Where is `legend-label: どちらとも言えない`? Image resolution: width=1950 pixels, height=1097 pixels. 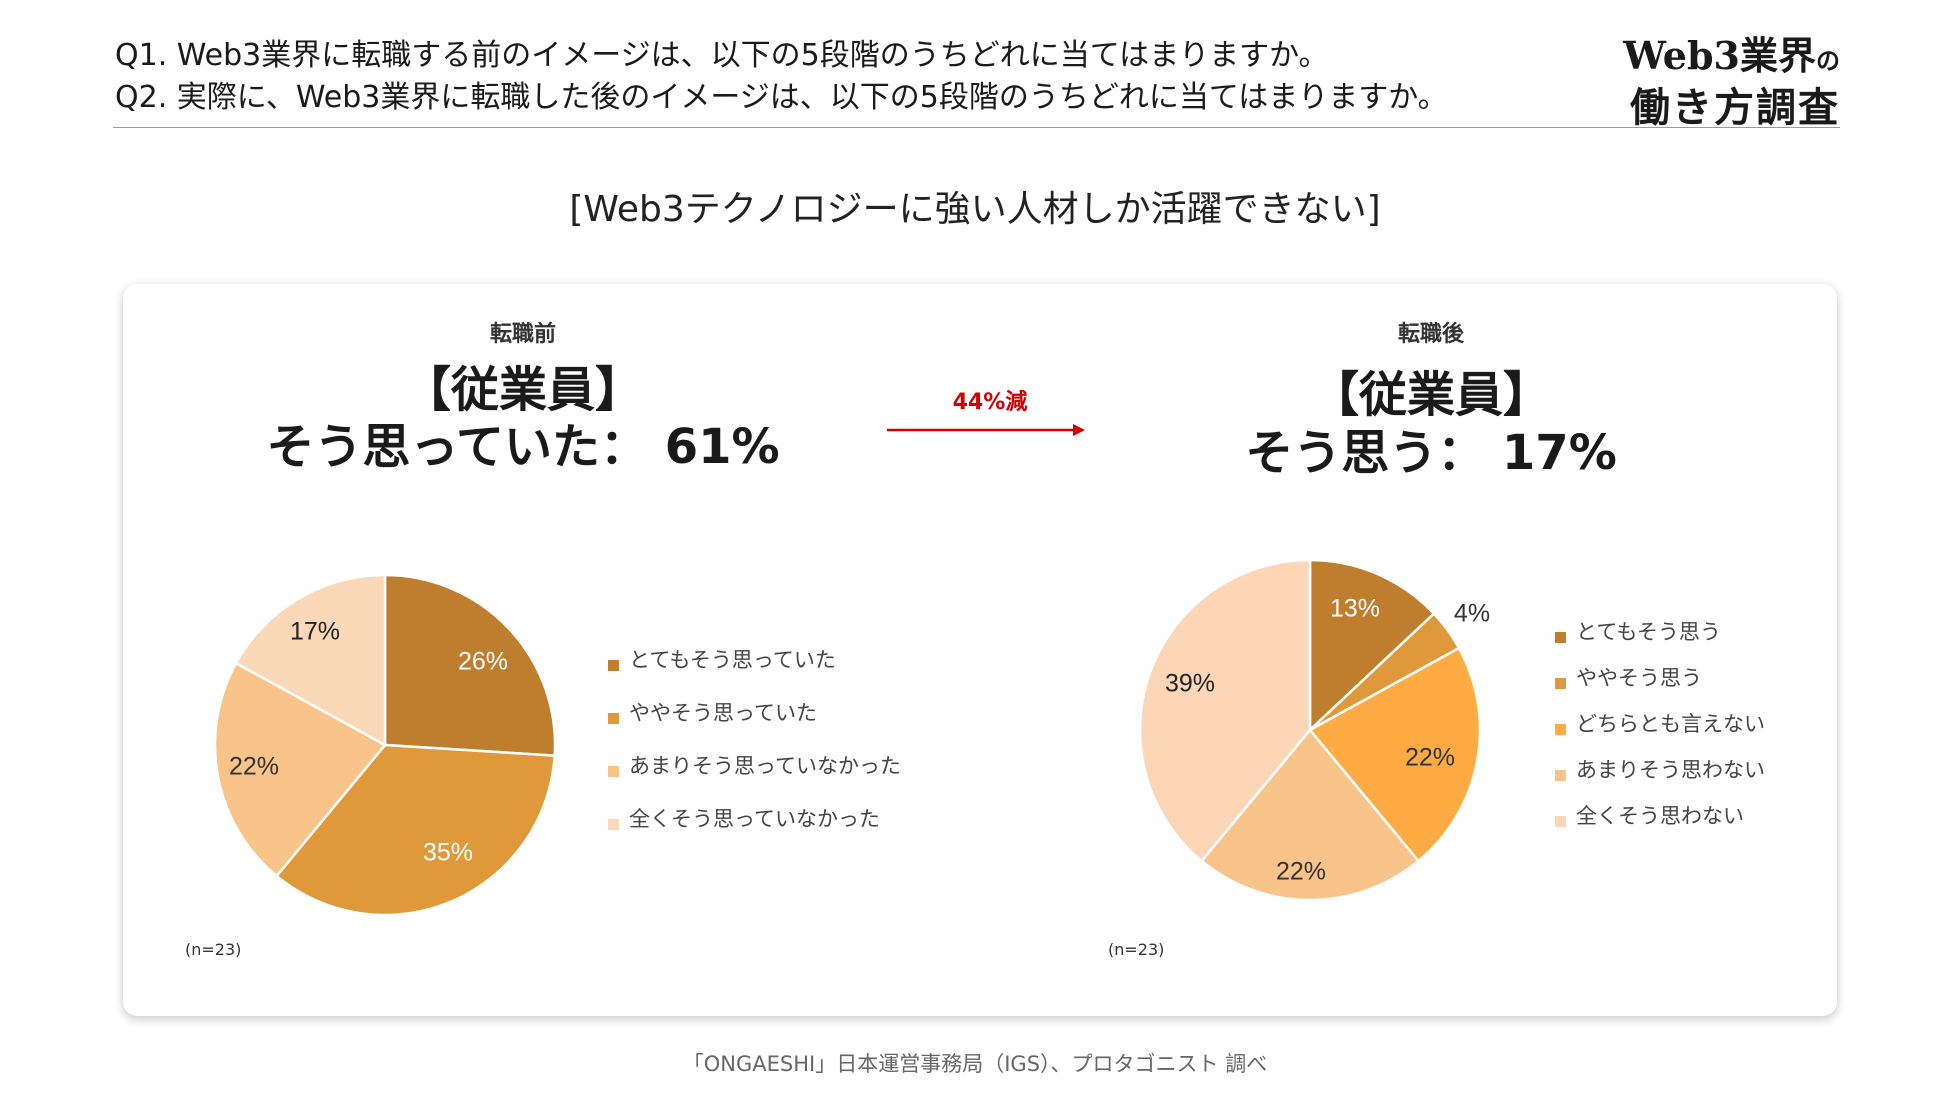 legend-label: どちらとも言えない is located at coordinates (1670, 724).